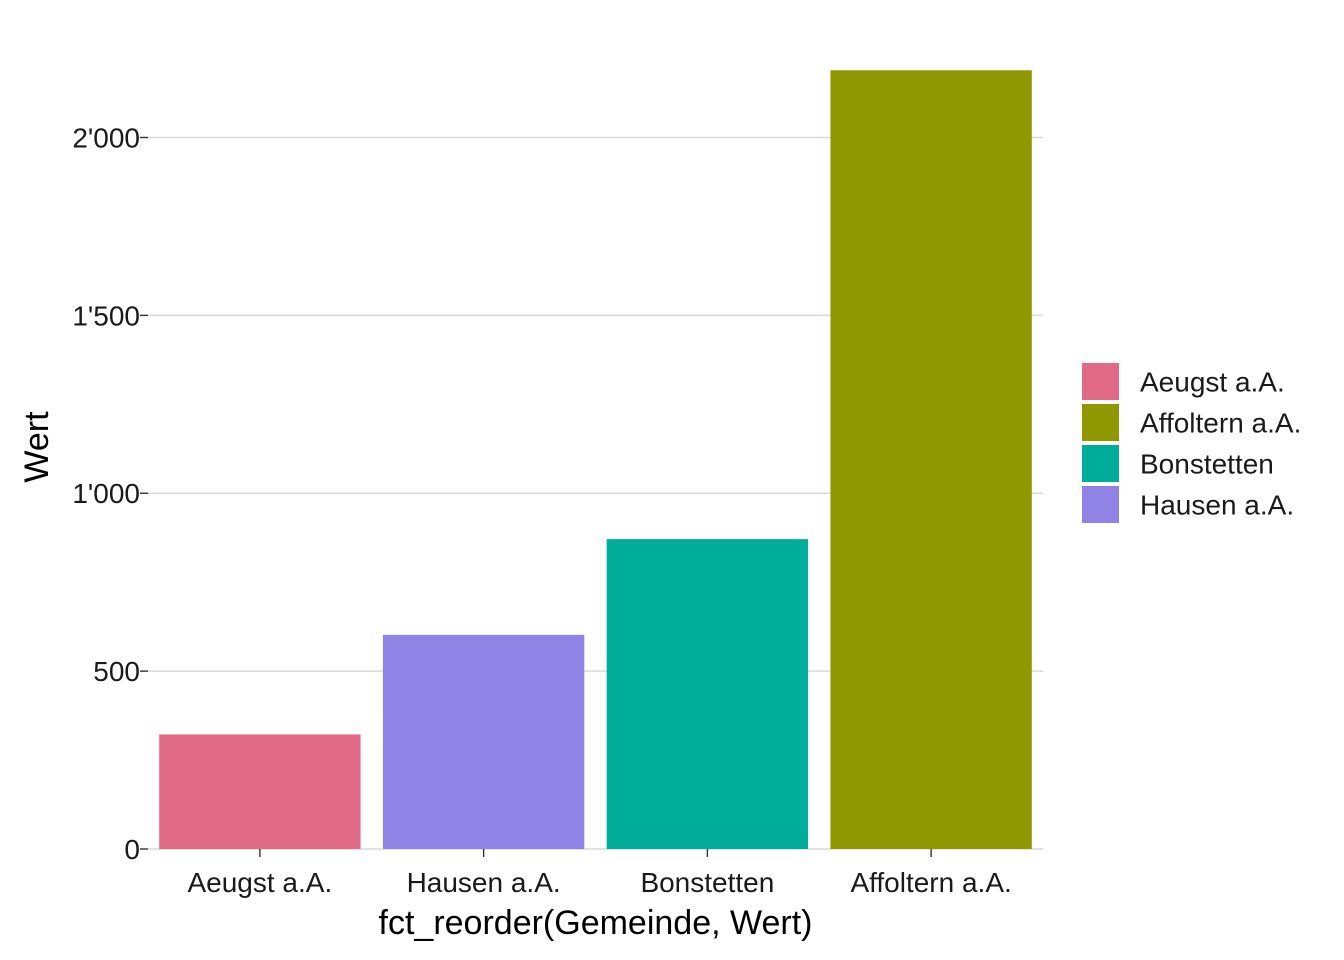 This screenshot has width=1344, height=960. What do you see at coordinates (106, 315) in the screenshot?
I see `y-tick-label-3: 1'500` at bounding box center [106, 315].